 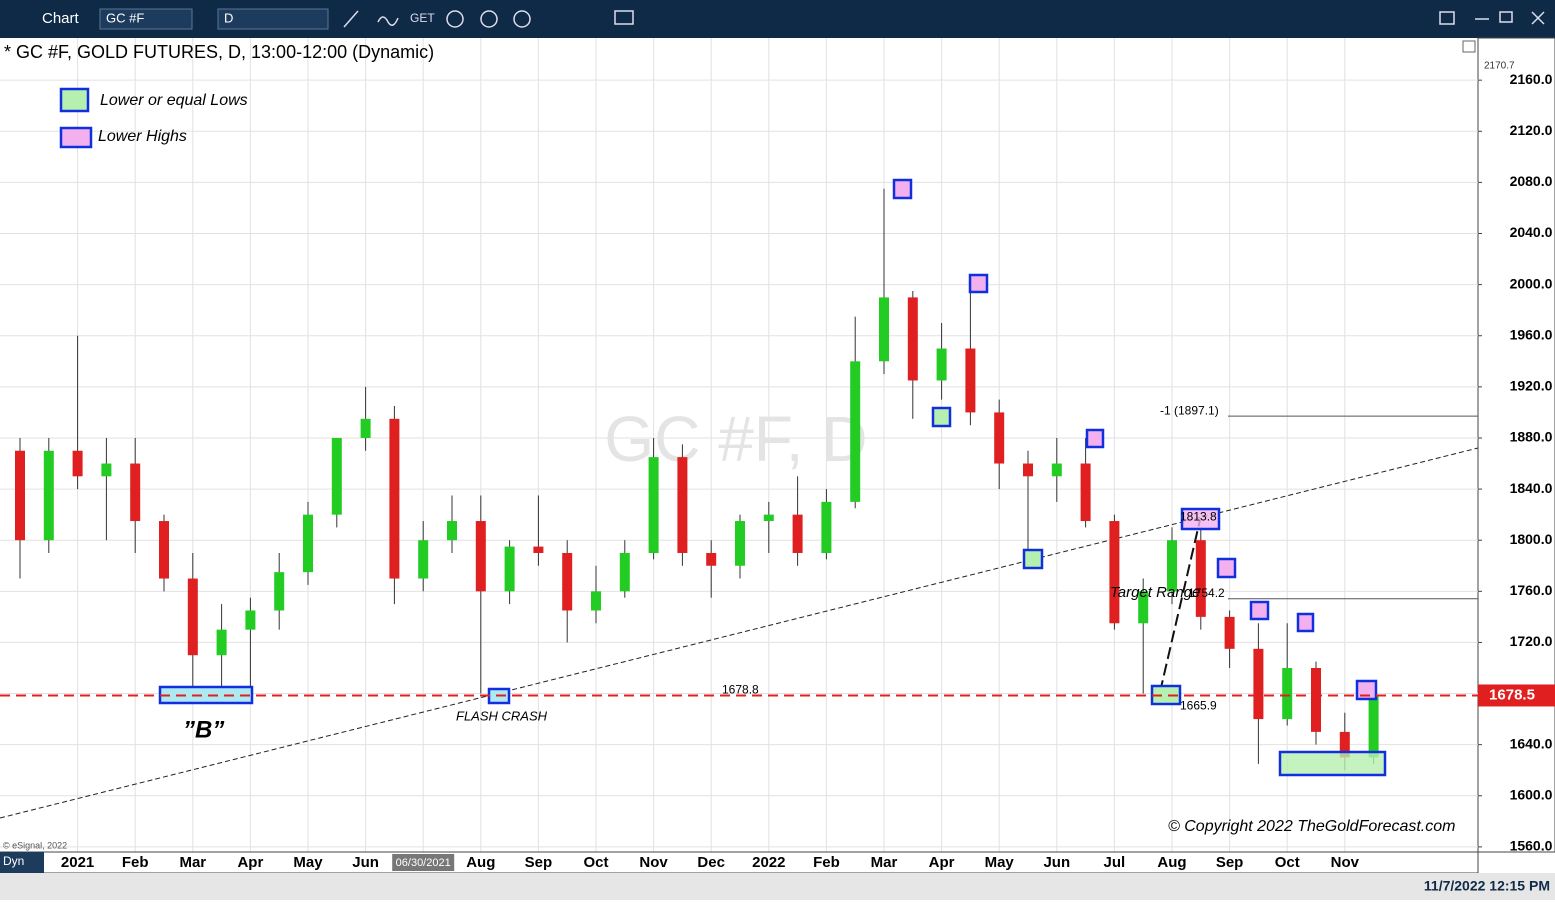 I want to click on price-label: 1813.8, so click(x=1198, y=517).